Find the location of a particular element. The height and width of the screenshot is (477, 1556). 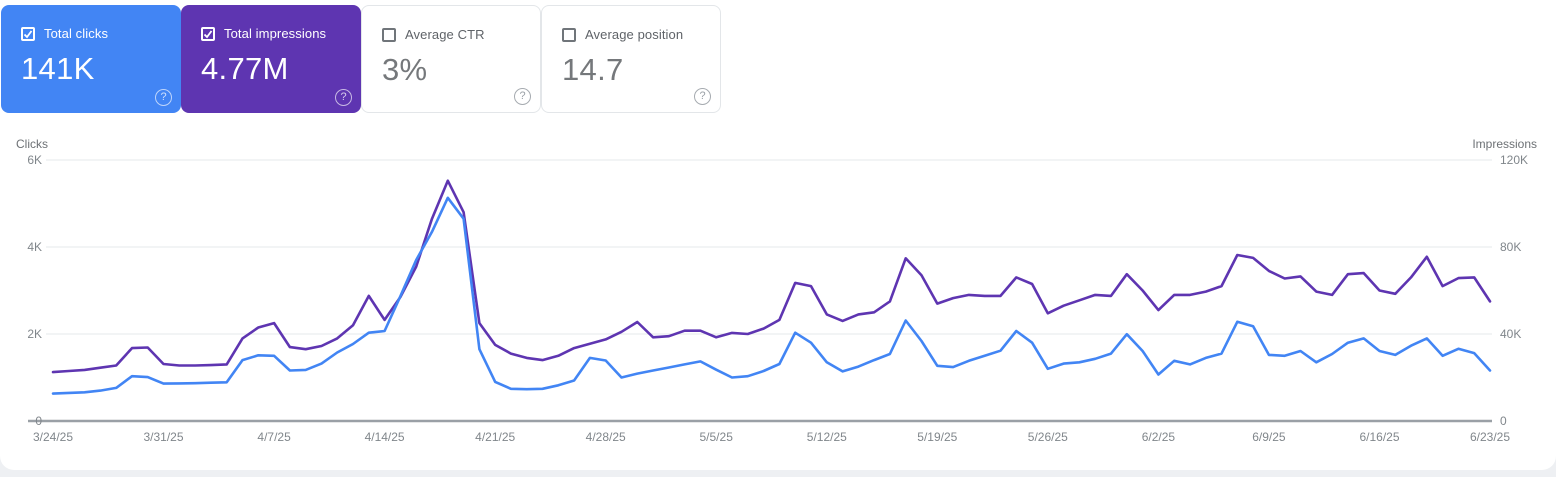

x-axis-date-label: 6/16/25 is located at coordinates (1379, 437).